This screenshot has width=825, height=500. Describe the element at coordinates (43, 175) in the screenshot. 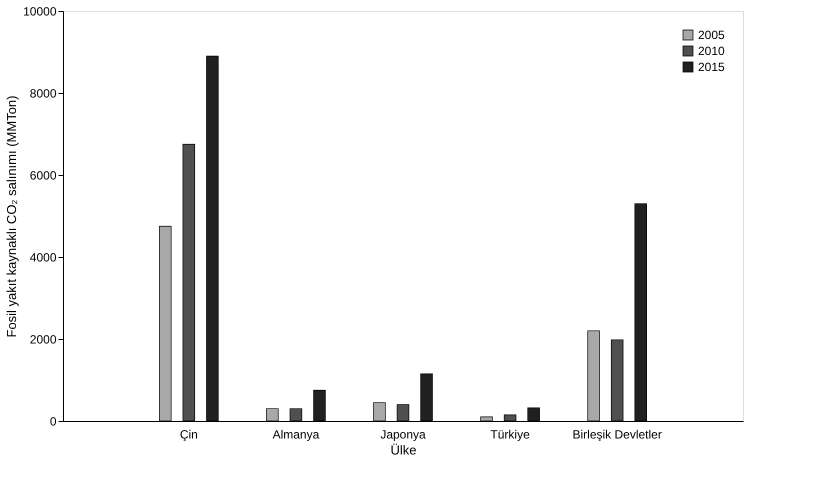

I see `y-tick-label: 6000` at that location.